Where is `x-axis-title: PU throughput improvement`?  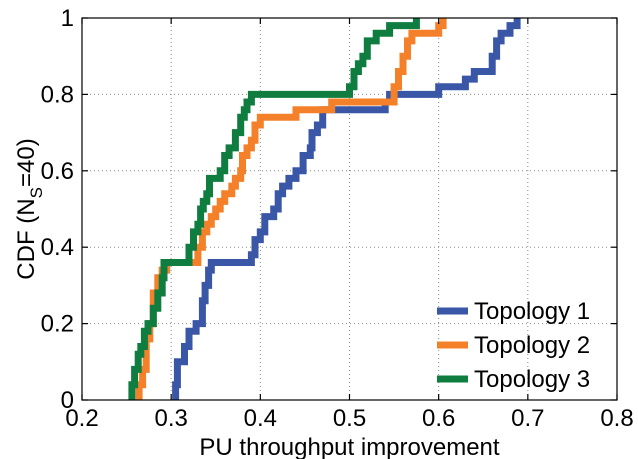 x-axis-title: PU throughput improvement is located at coordinates (349, 446).